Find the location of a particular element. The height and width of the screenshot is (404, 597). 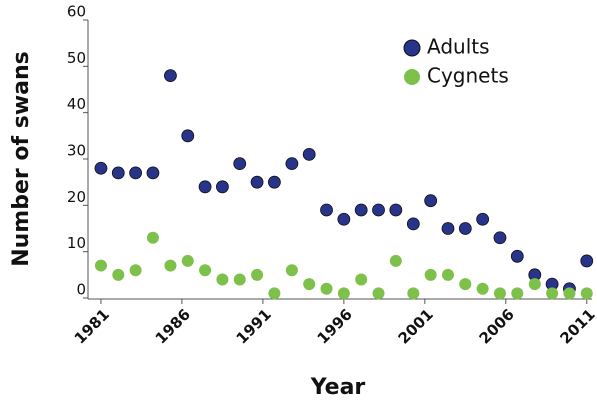

y-tick-label: 30 is located at coordinates (76, 151).